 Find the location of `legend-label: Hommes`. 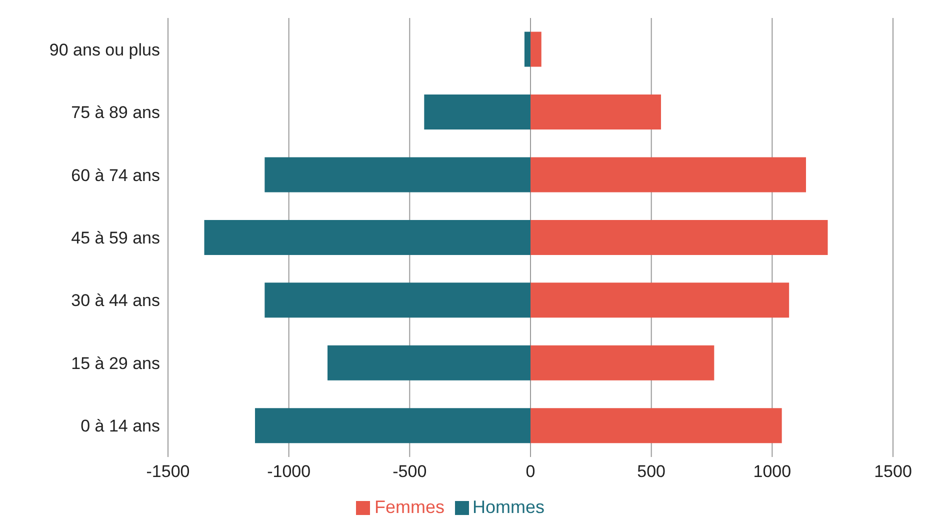

legend-label: Hommes is located at coordinates (508, 507).